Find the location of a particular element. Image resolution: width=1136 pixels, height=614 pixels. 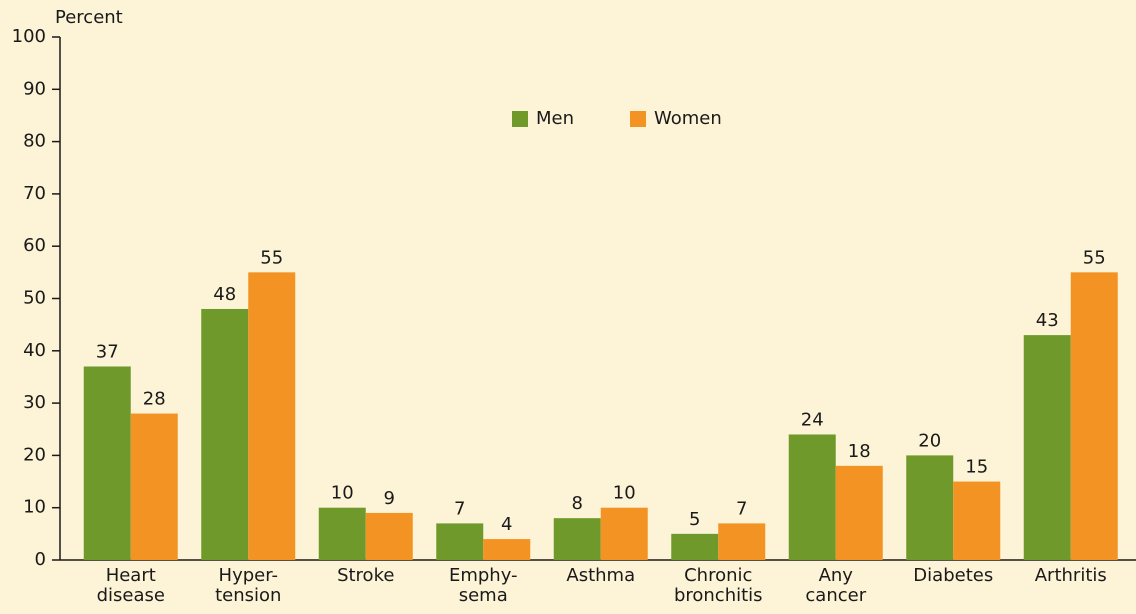

y-tick-label: 80 is located at coordinates (34, 141).